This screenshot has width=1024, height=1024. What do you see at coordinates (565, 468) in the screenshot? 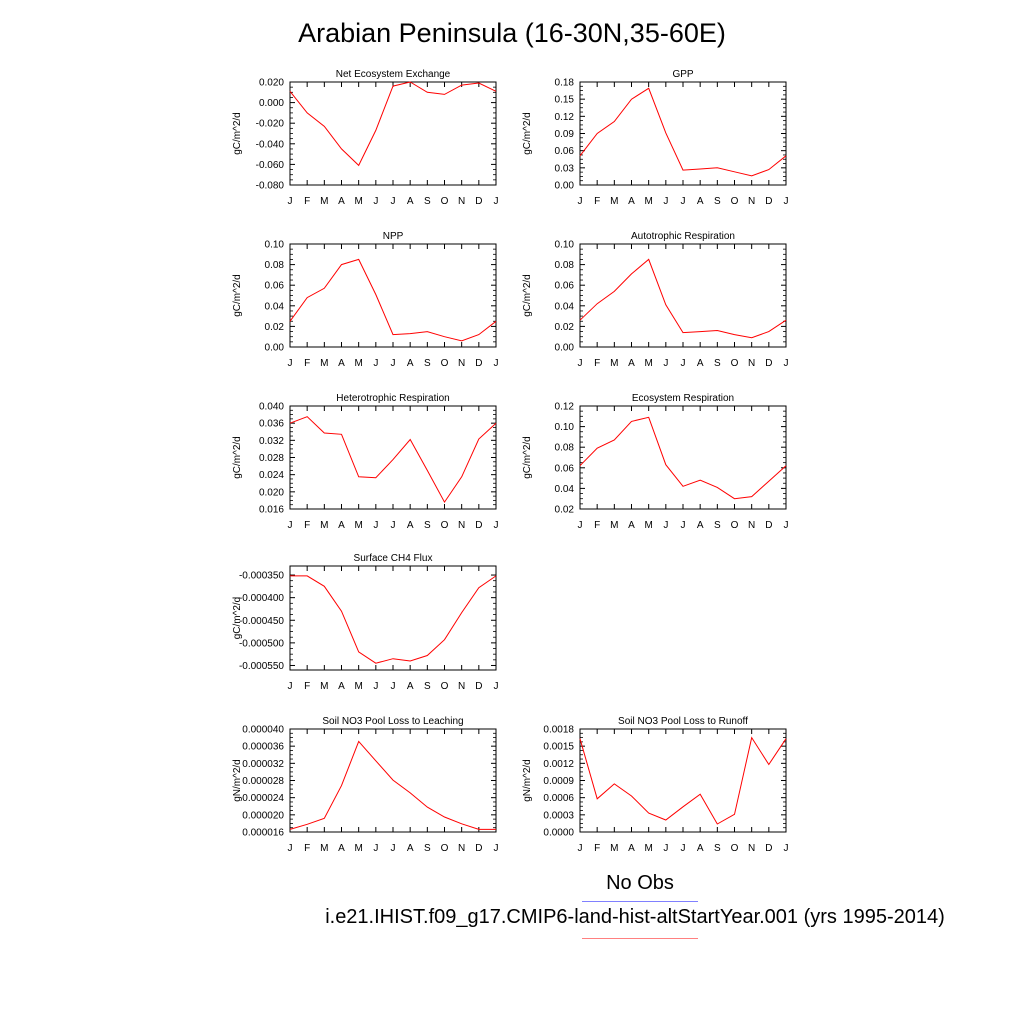
I see `chart-6-ytick-label: 0.06` at bounding box center [565, 468].